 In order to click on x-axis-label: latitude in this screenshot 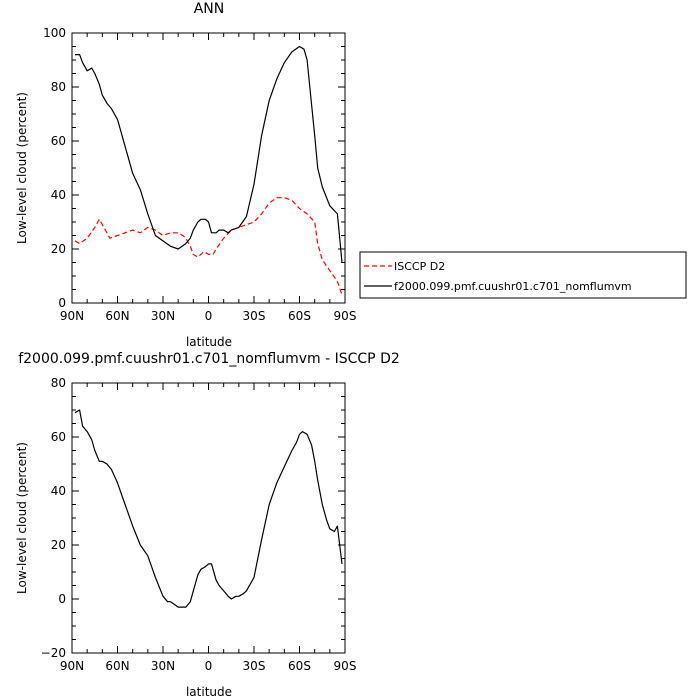, I will do `click(209, 342)`.